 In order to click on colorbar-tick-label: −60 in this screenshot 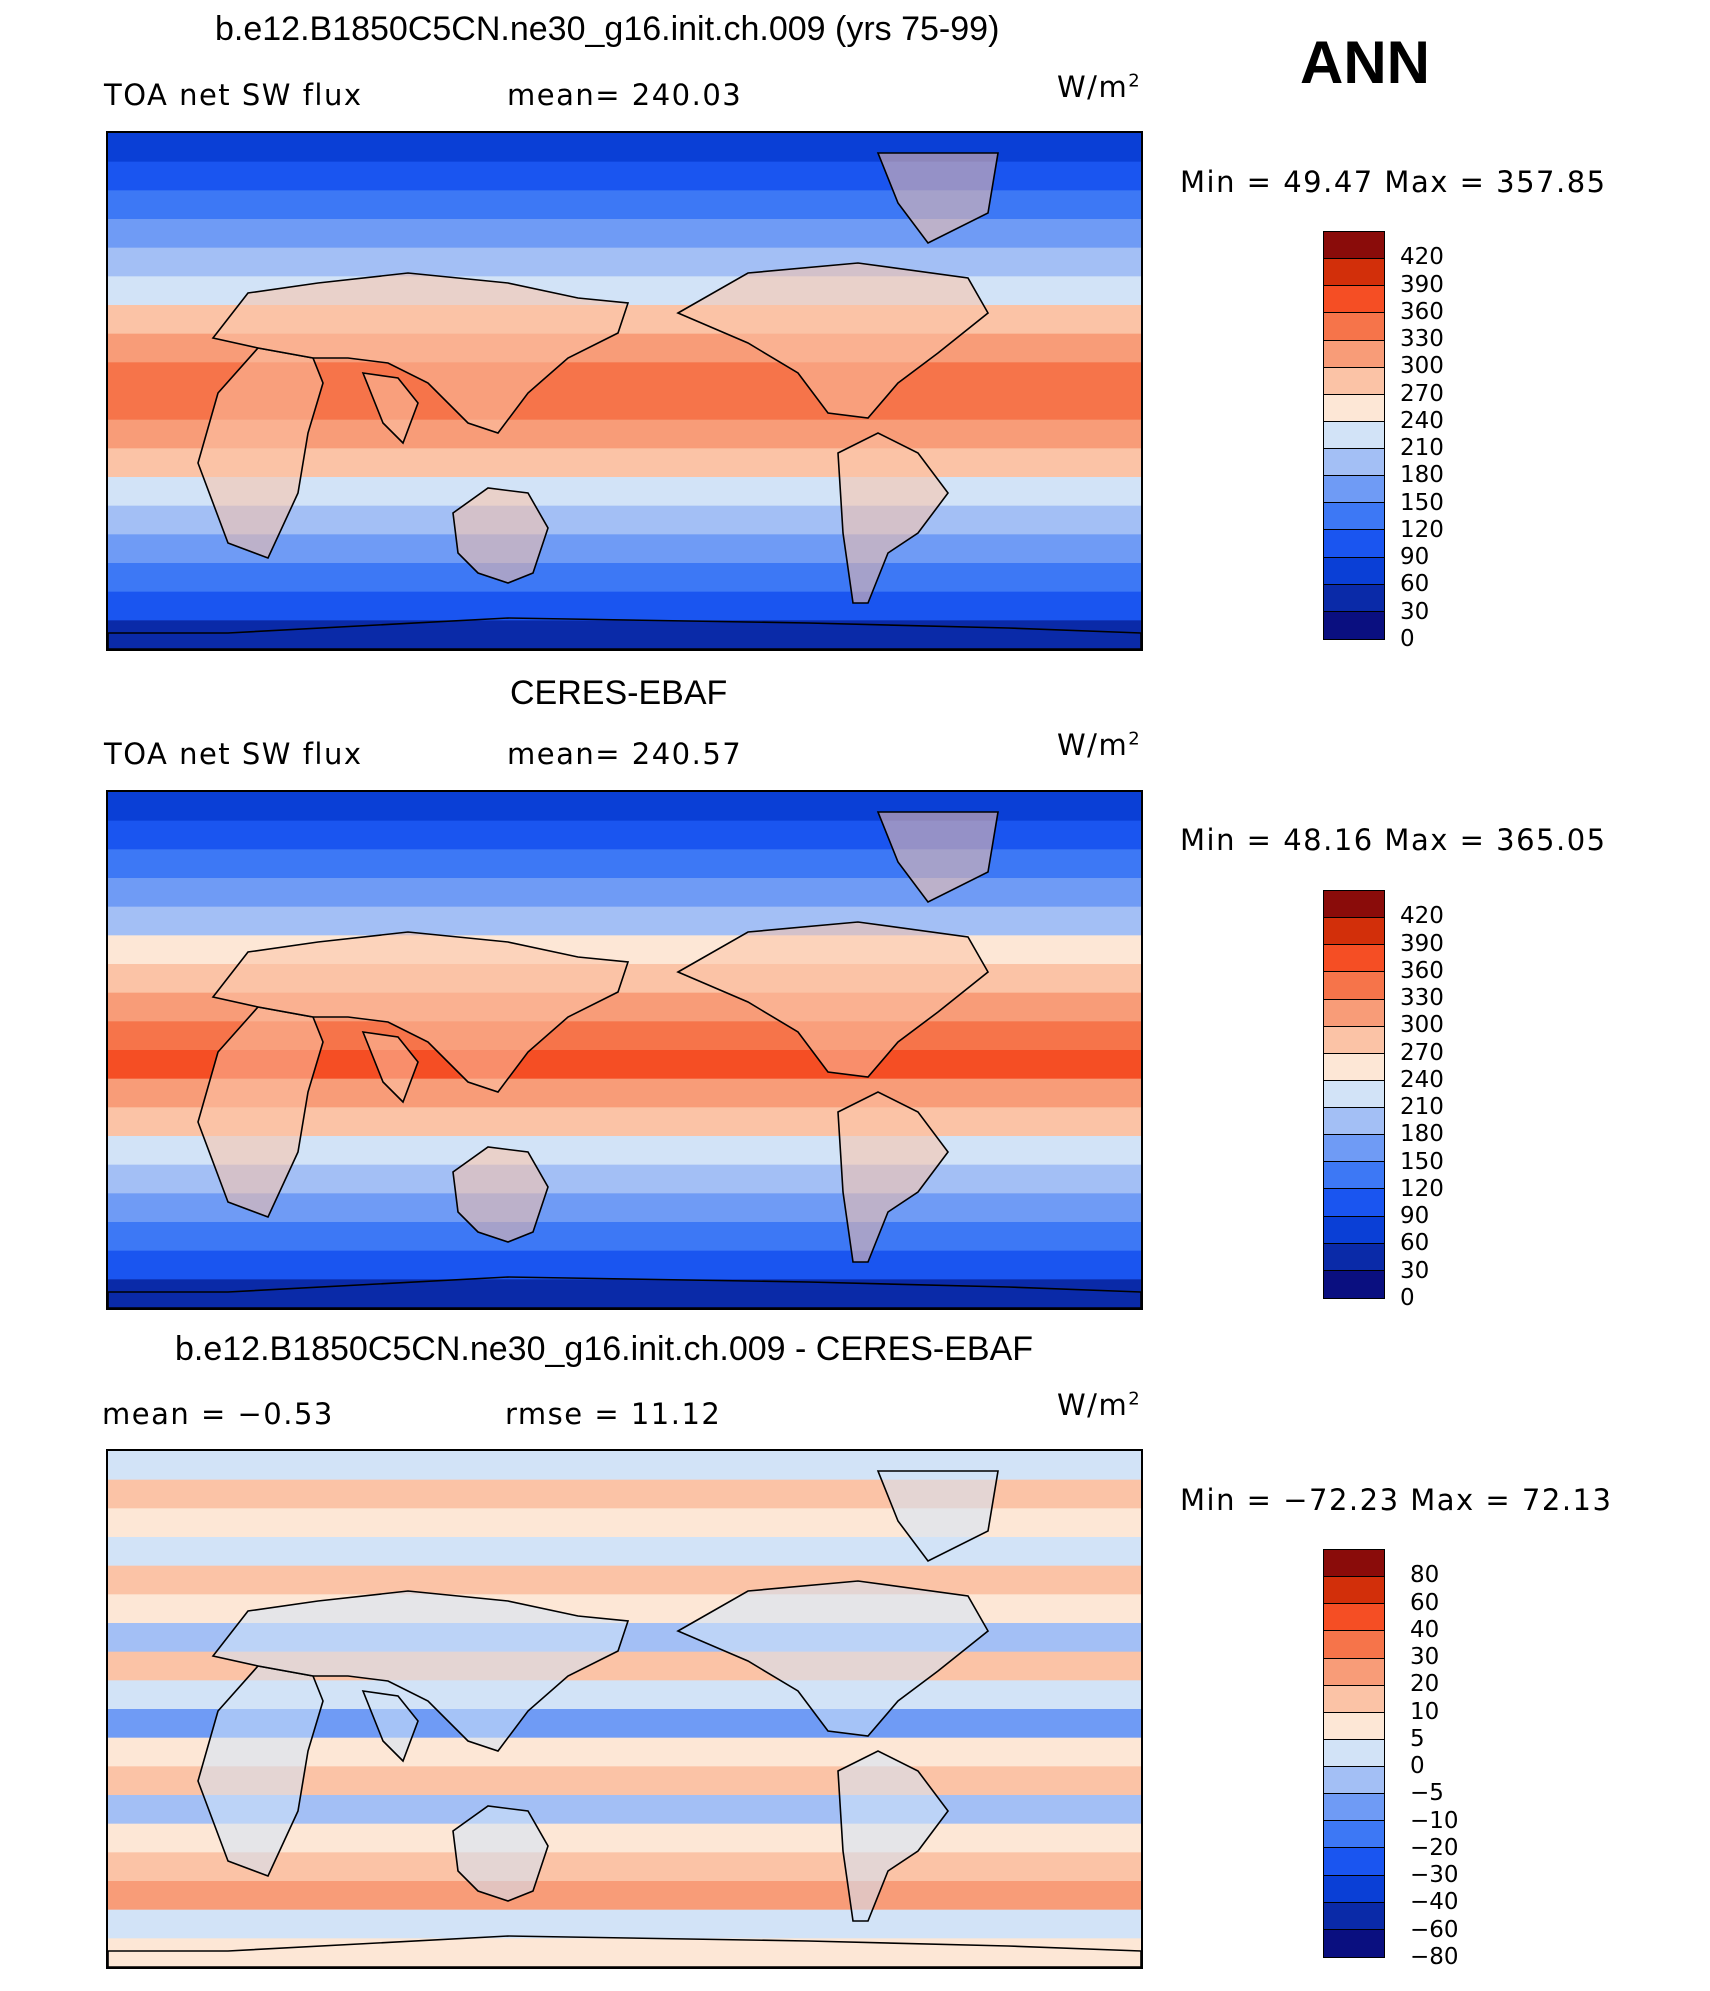, I will do `click(1434, 1929)`.